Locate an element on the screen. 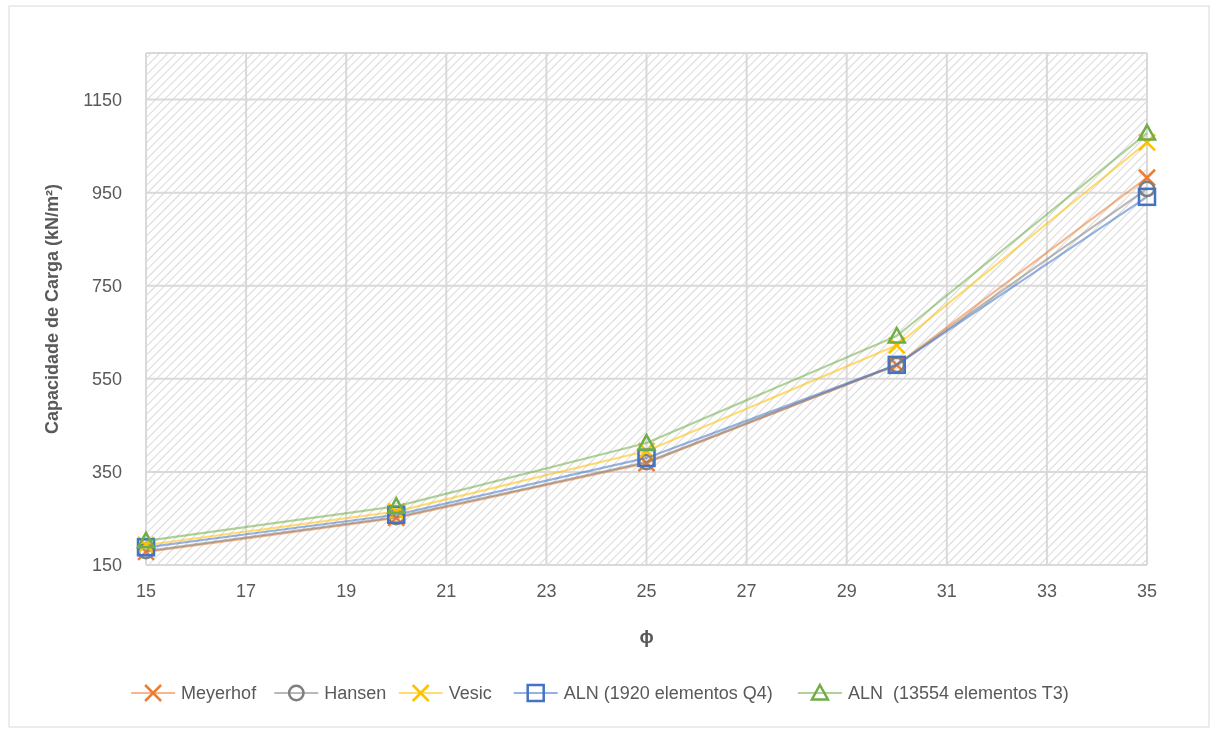 This screenshot has height=729, width=1216. x-tick-label: 21 is located at coordinates (446, 591).